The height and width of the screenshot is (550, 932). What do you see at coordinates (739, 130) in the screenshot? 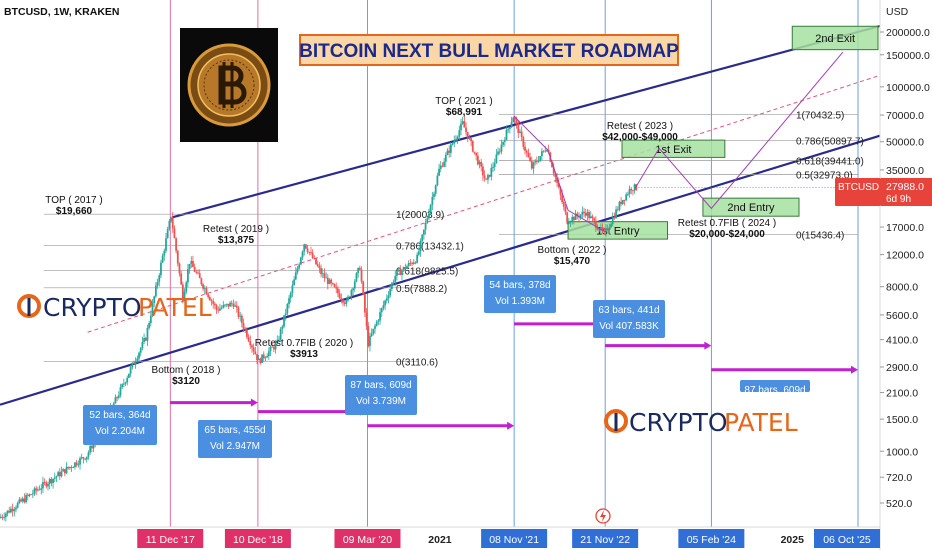
I see `projected-path-line` at bounding box center [739, 130].